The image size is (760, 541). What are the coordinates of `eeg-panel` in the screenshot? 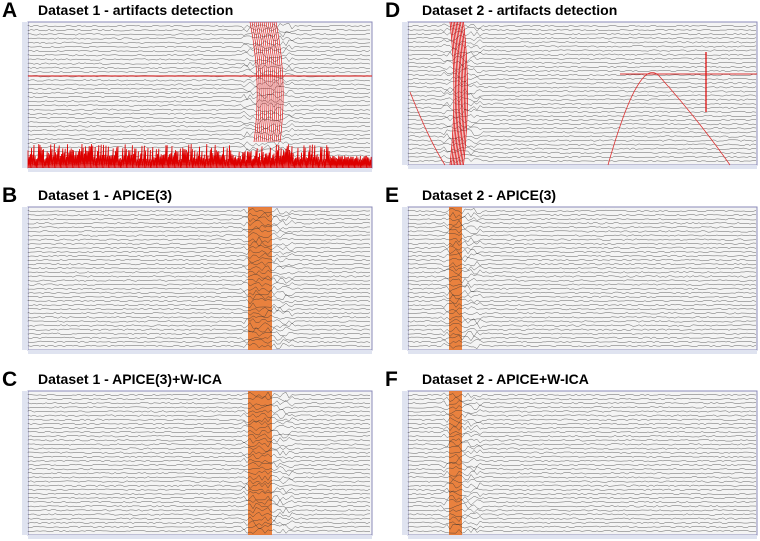 It's located at (580, 95).